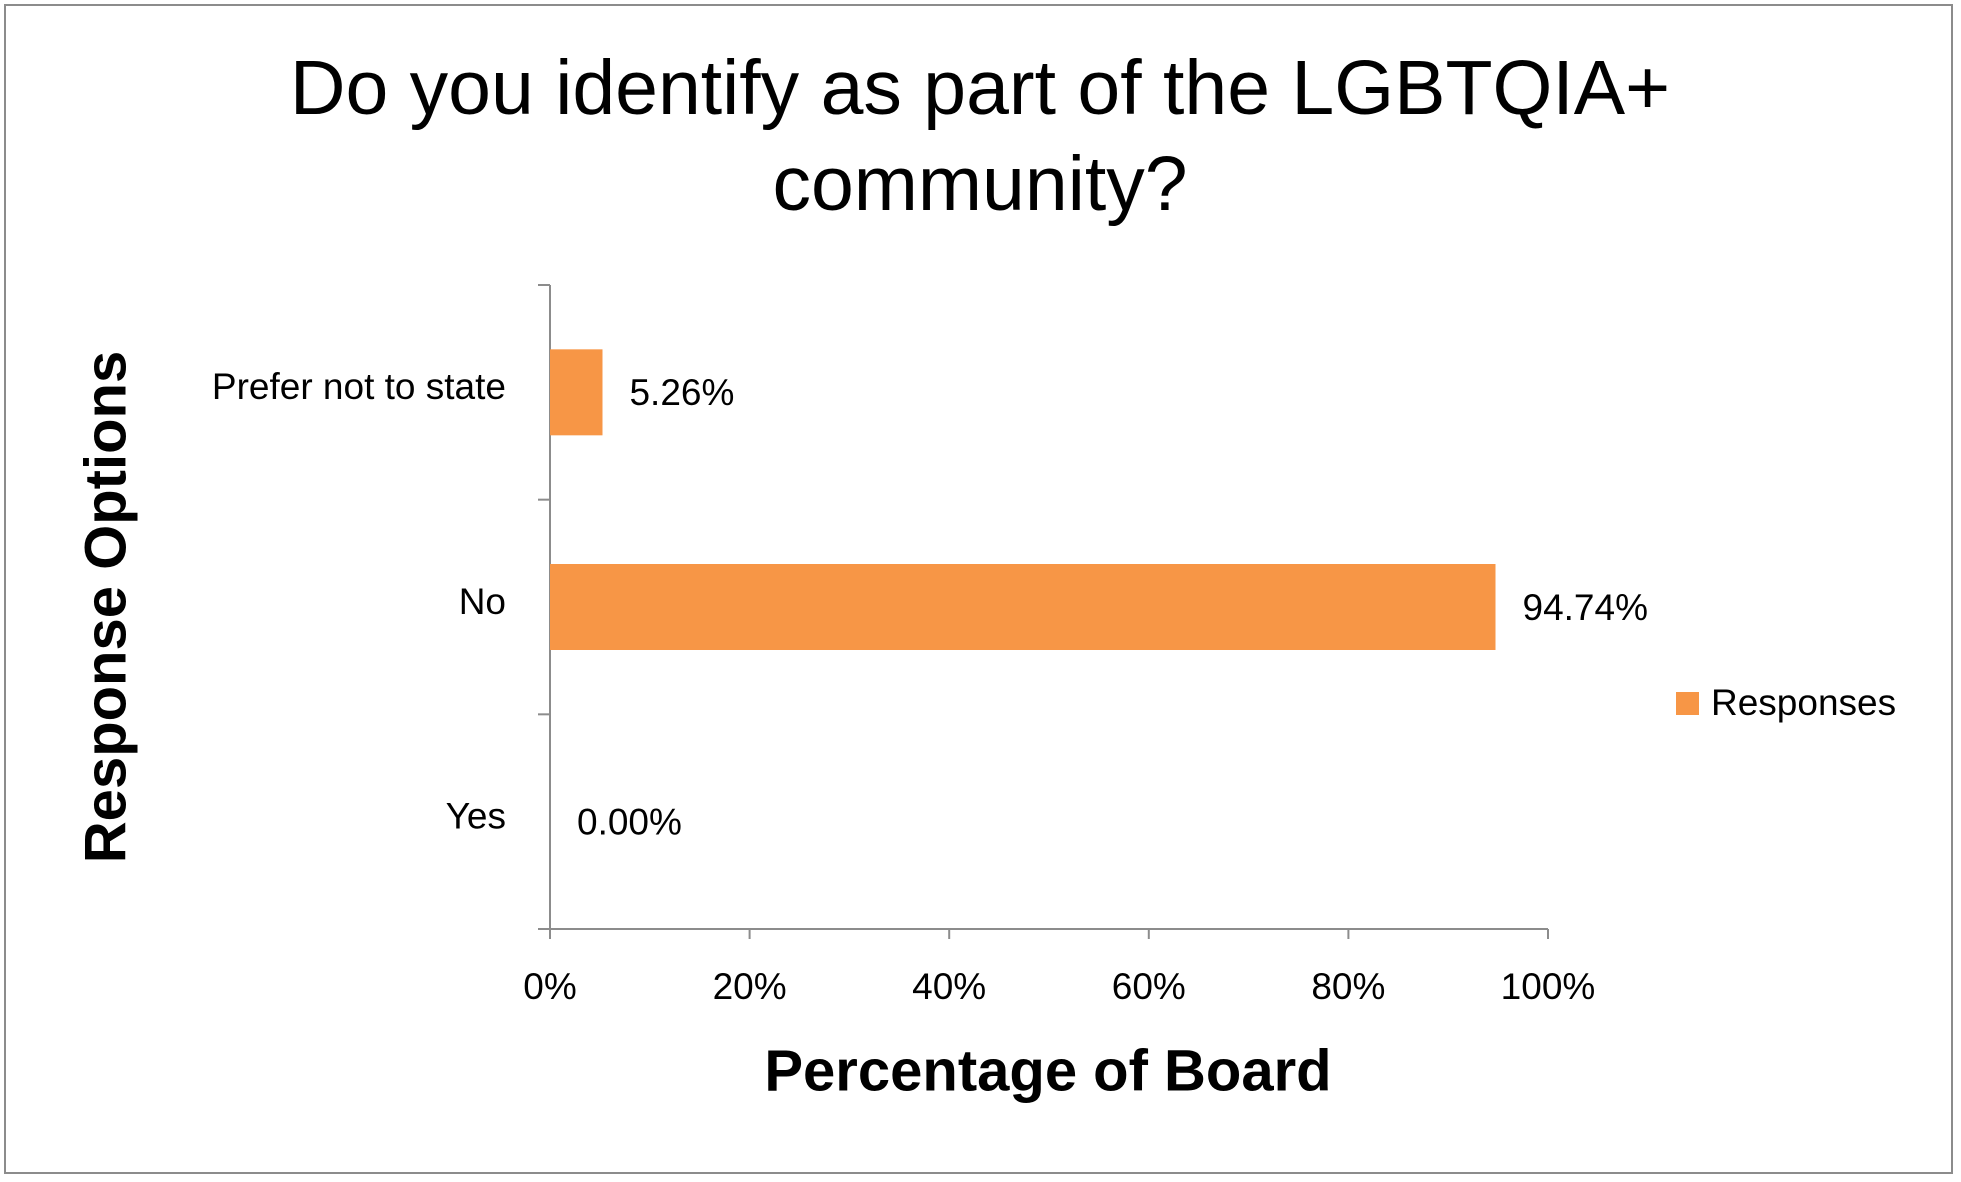 The width and height of the screenshot is (1961, 1182). I want to click on value-label: 5.26%, so click(681, 392).